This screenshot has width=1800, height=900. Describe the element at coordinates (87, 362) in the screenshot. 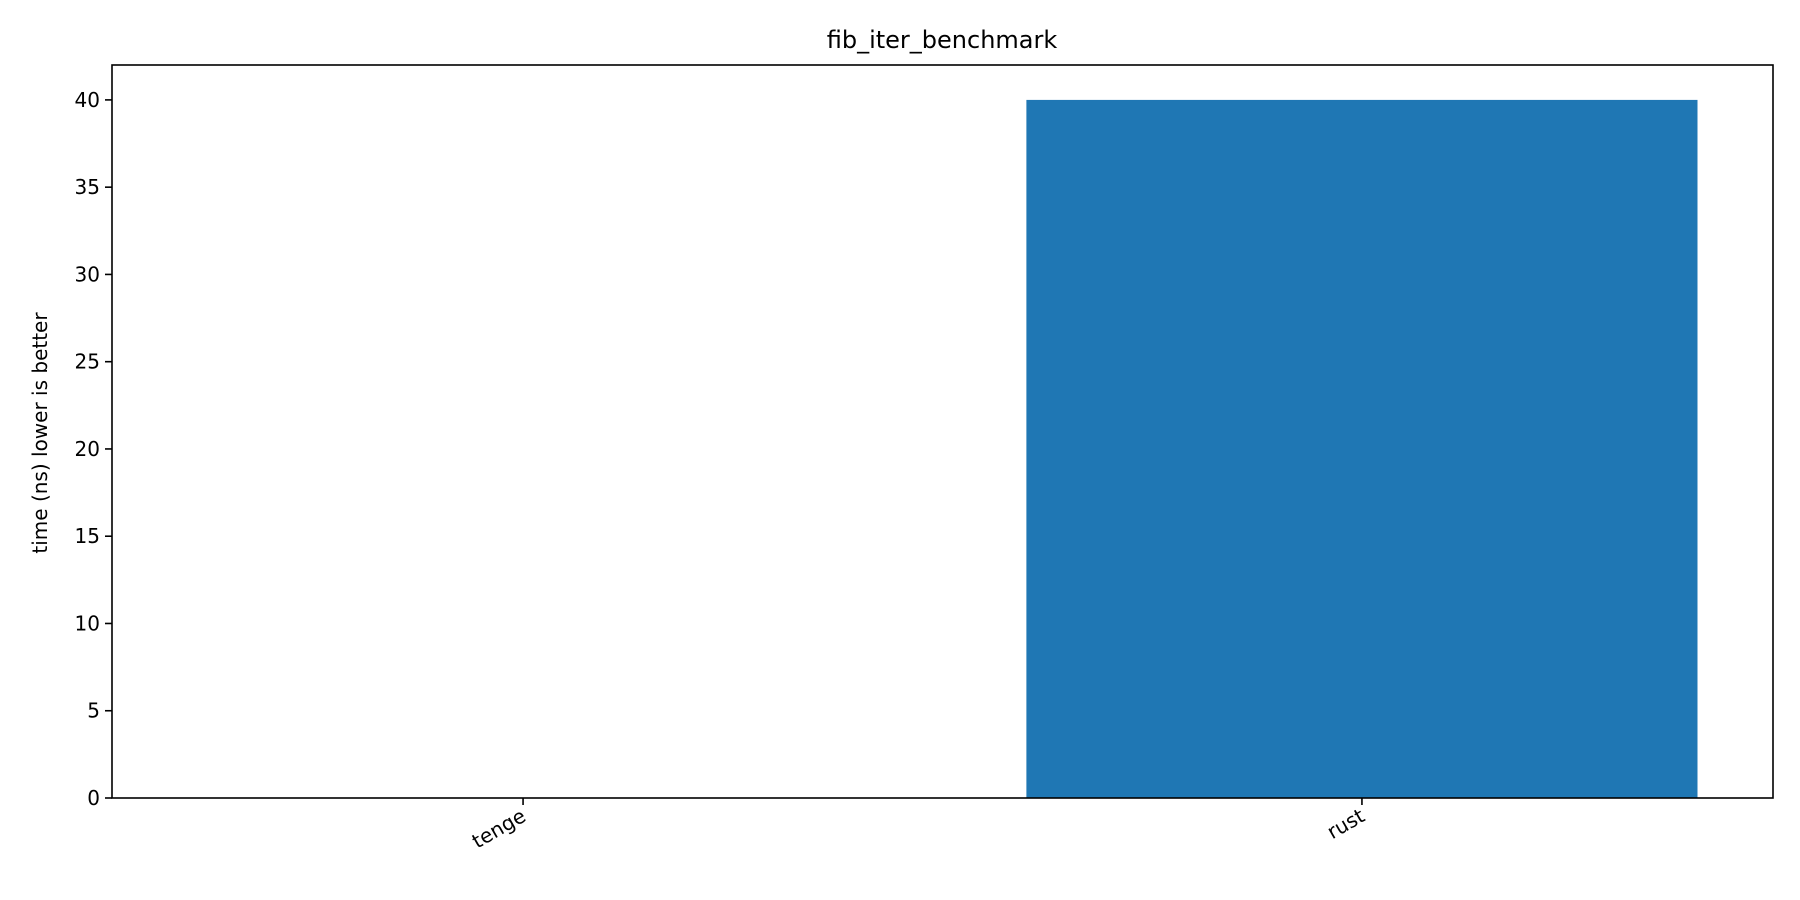

I see `y-tick-label: 25` at that location.